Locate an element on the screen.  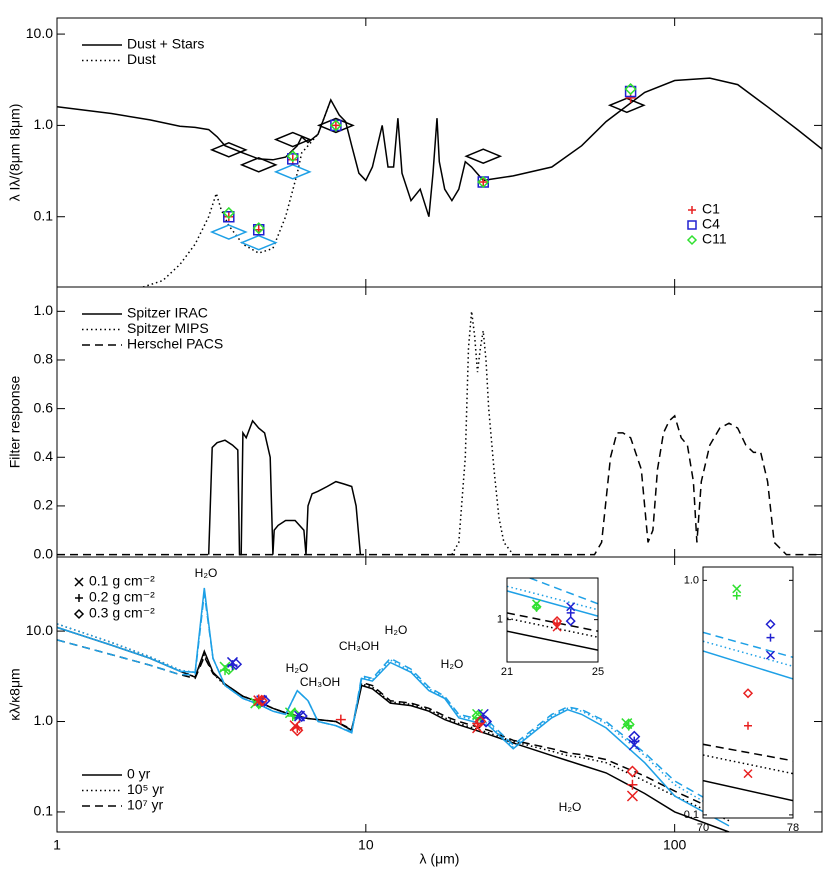
legend-label: Dust is located at coordinates (141, 59).